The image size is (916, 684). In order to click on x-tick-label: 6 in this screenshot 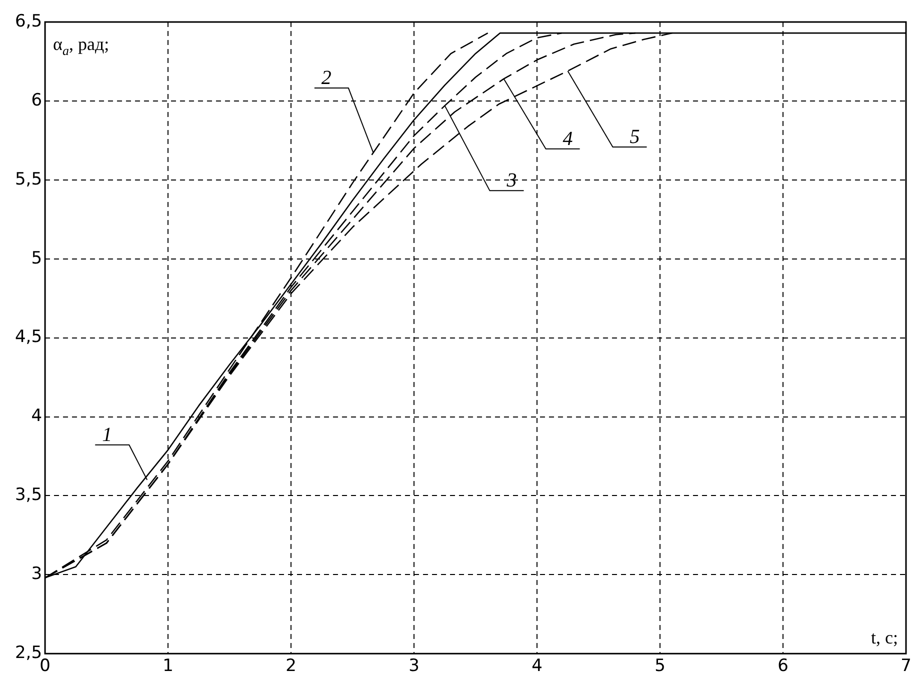, I will do `click(783, 666)`.